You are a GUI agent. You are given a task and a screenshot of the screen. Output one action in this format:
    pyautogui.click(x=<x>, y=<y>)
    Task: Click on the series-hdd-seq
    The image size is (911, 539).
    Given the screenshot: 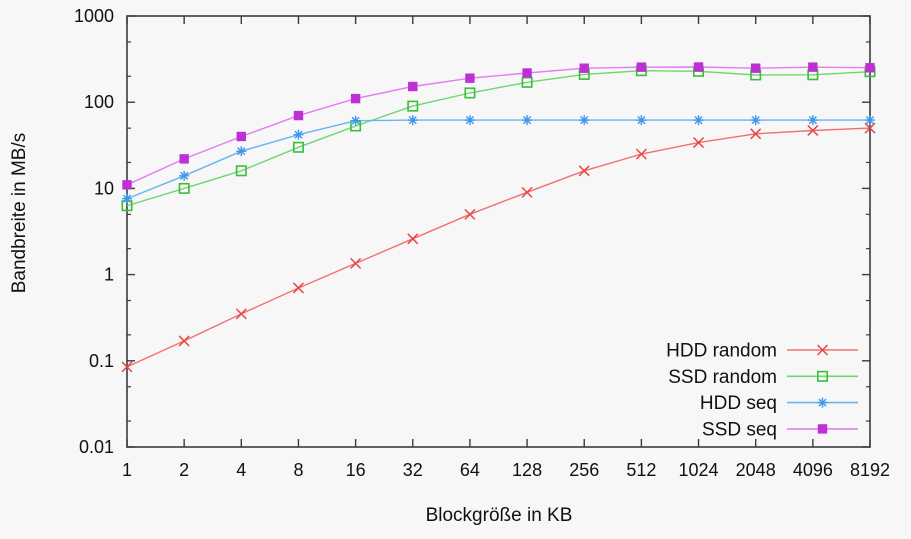 What is the action you would take?
    pyautogui.click(x=498, y=159)
    